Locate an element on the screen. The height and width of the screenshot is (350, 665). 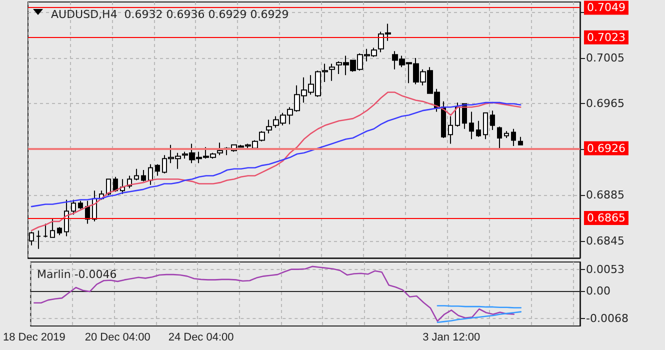
ref-line-label: 0.6865 is located at coordinates (606, 218).